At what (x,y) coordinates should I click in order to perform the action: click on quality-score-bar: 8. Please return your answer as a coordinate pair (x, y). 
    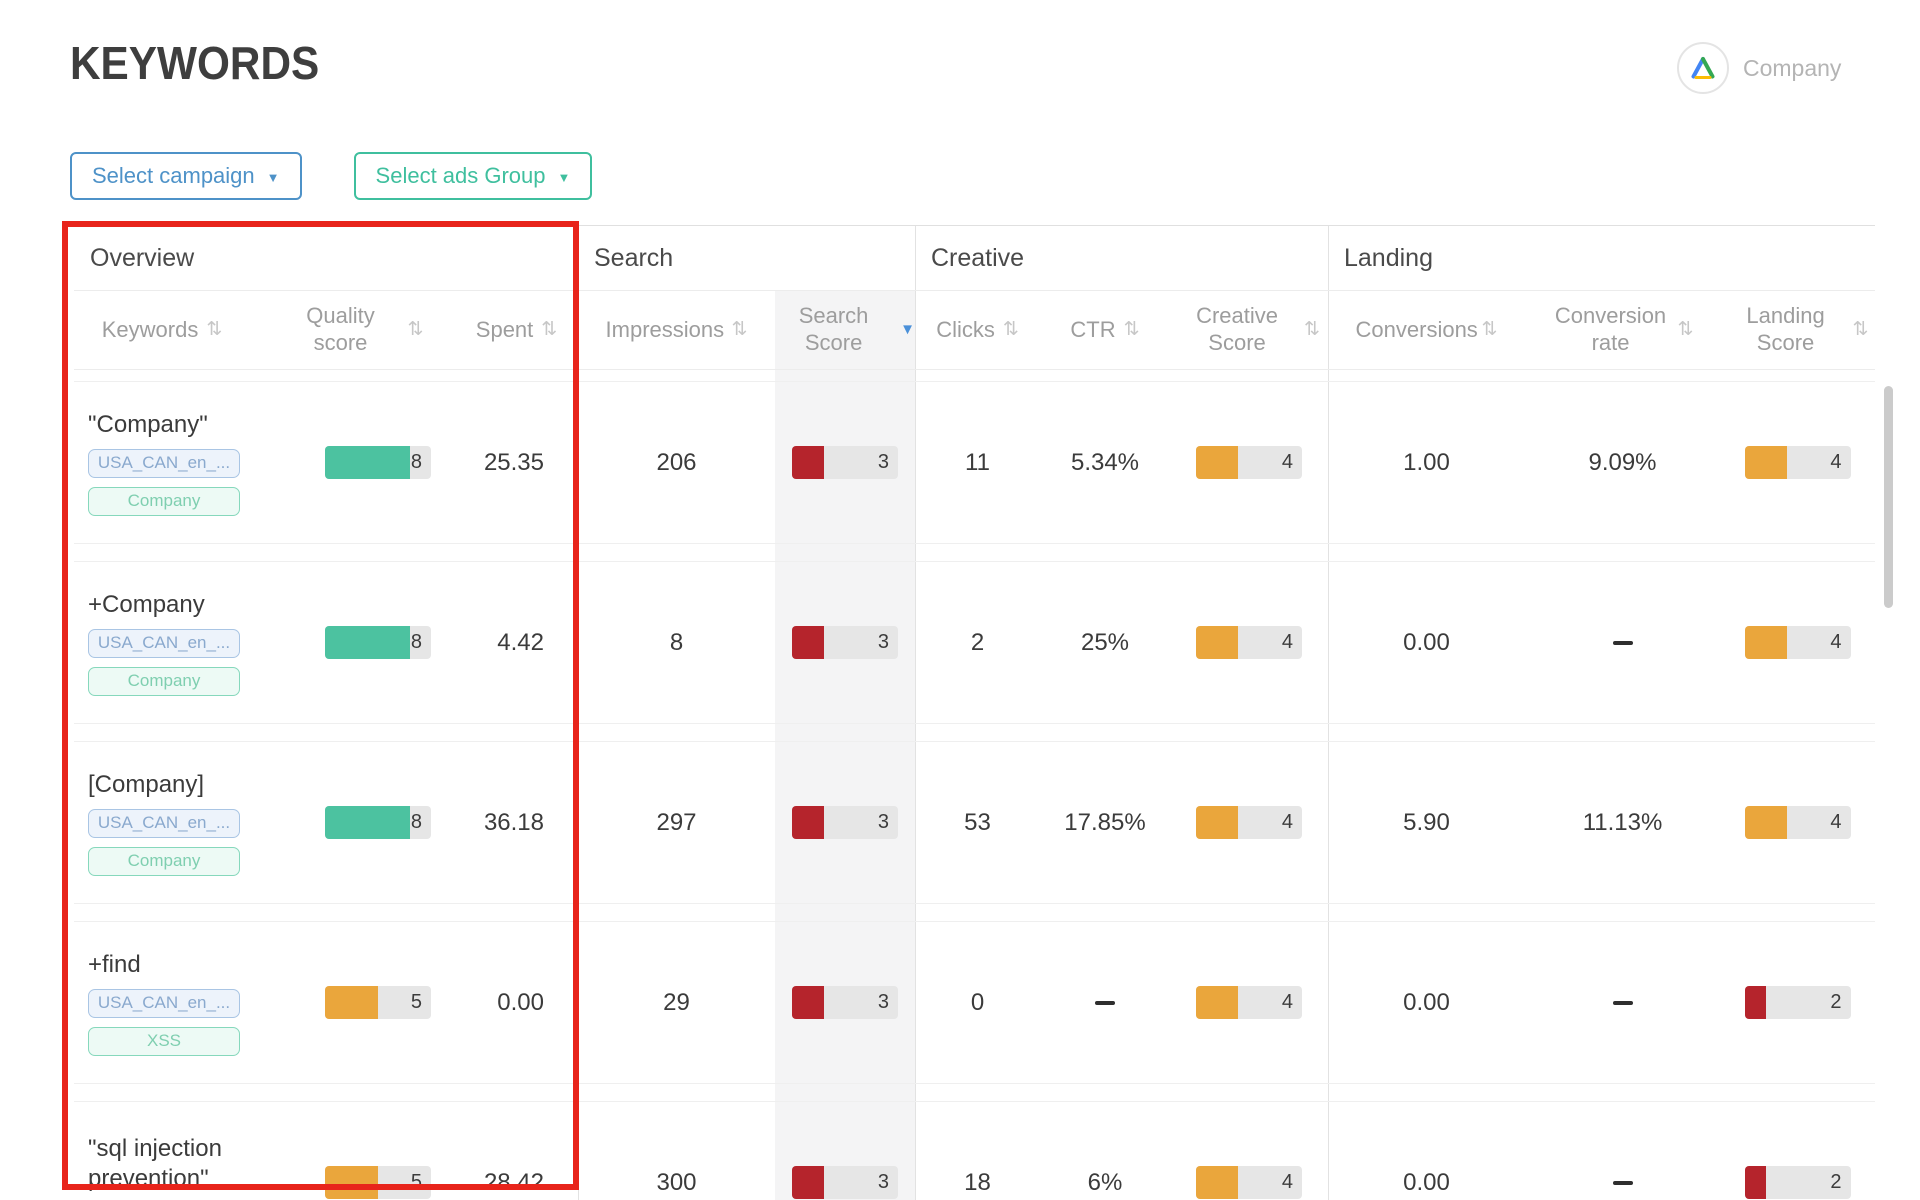
    Looking at the image, I should click on (378, 822).